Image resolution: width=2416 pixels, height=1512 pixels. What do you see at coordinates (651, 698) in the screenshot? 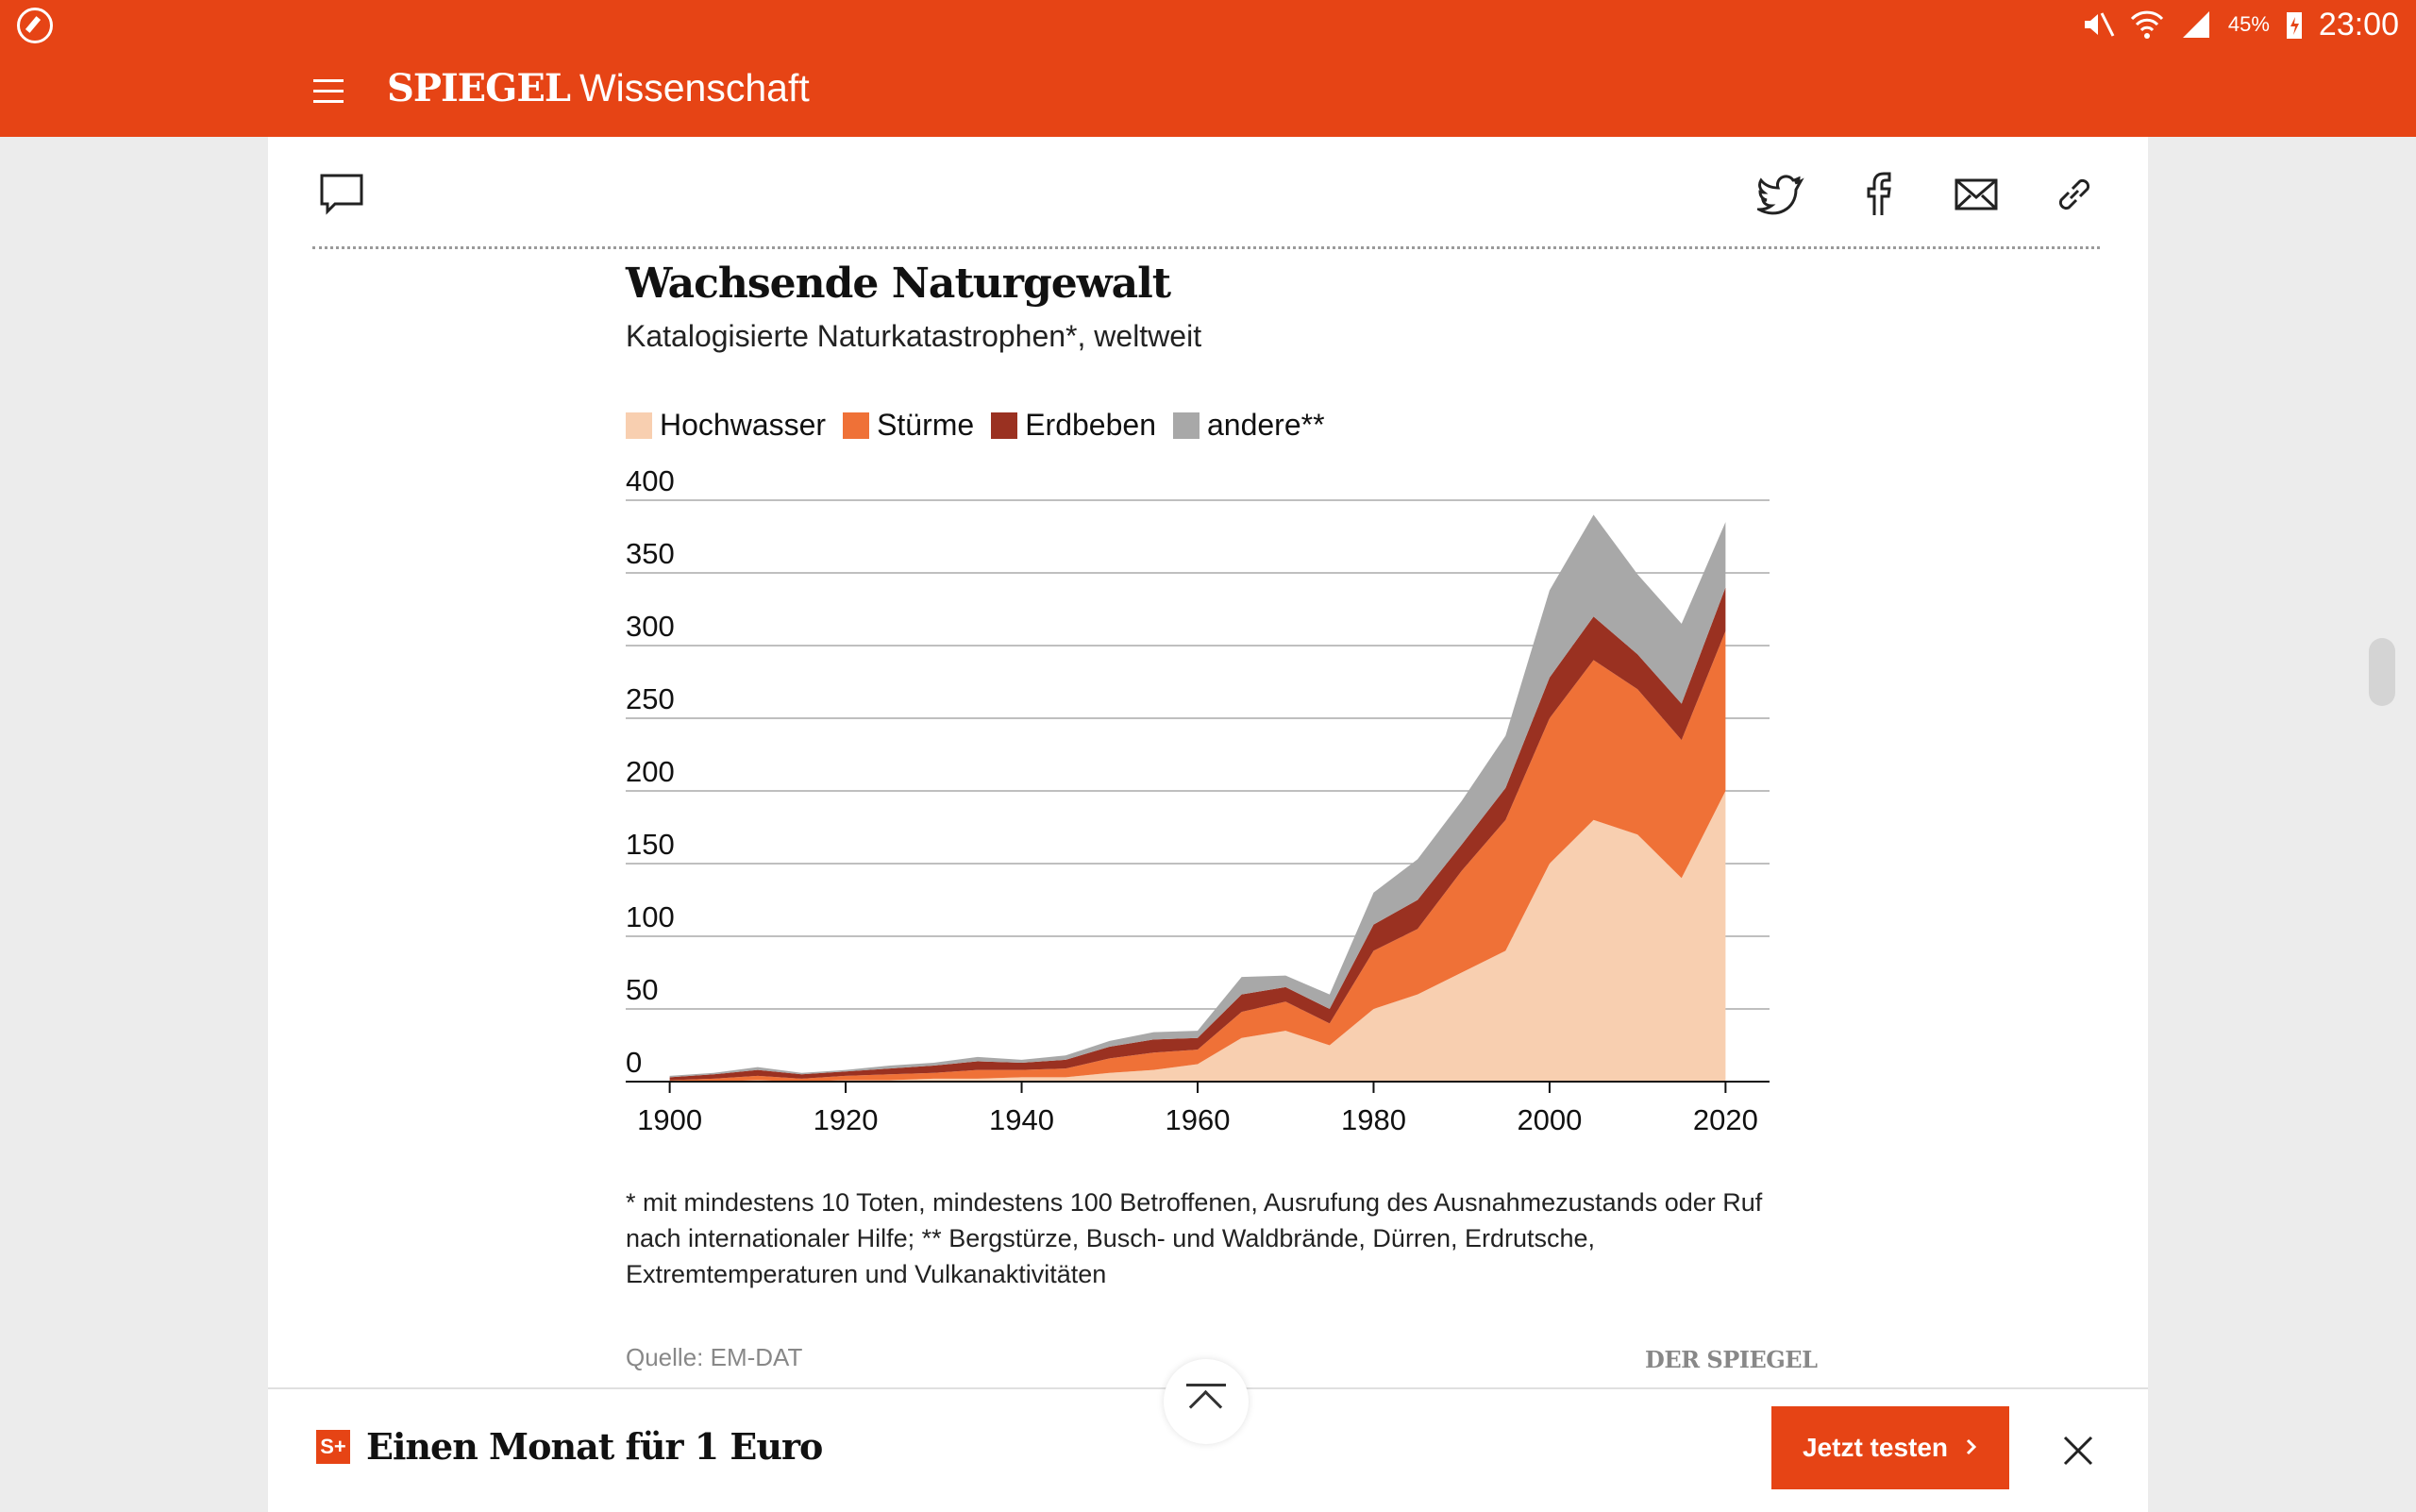
I see `y-tick-label: 250` at bounding box center [651, 698].